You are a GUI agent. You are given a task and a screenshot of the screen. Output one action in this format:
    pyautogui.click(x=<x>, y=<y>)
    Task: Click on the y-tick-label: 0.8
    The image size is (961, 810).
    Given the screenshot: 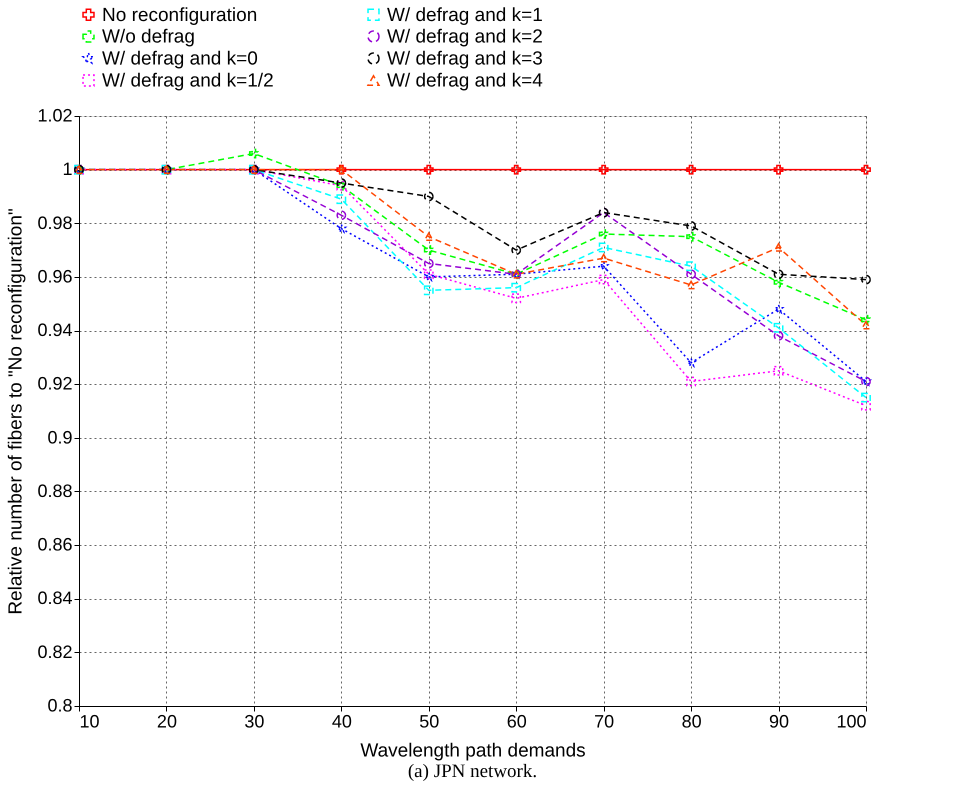 What is the action you would take?
    pyautogui.click(x=59, y=706)
    